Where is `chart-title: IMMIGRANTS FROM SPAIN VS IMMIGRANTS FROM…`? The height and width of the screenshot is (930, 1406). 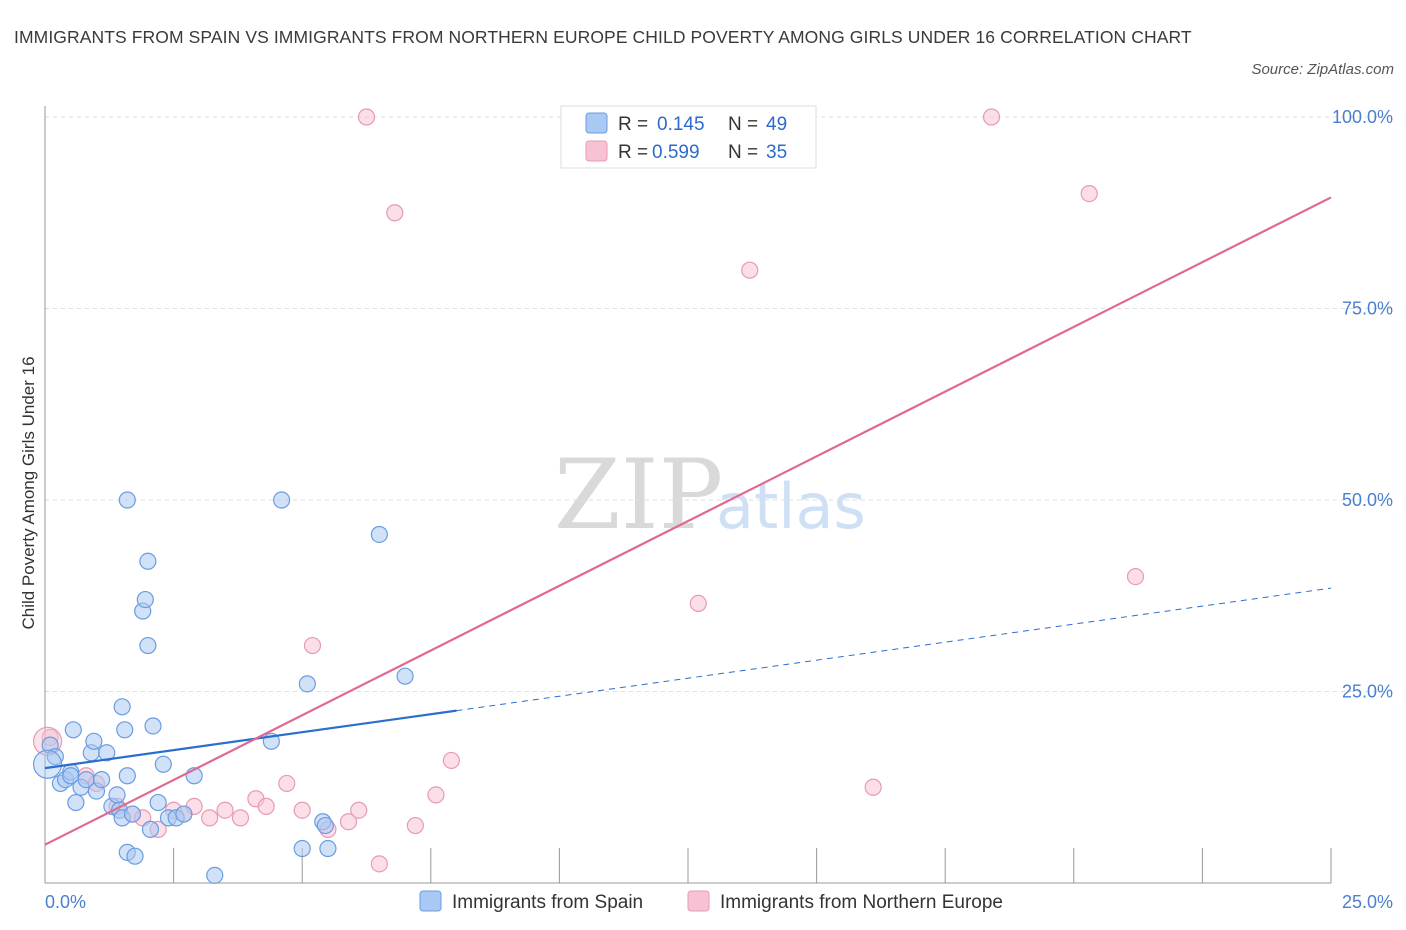 chart-title: IMMIGRANTS FROM SPAIN VS IMMIGRANTS FROM… is located at coordinates (603, 37).